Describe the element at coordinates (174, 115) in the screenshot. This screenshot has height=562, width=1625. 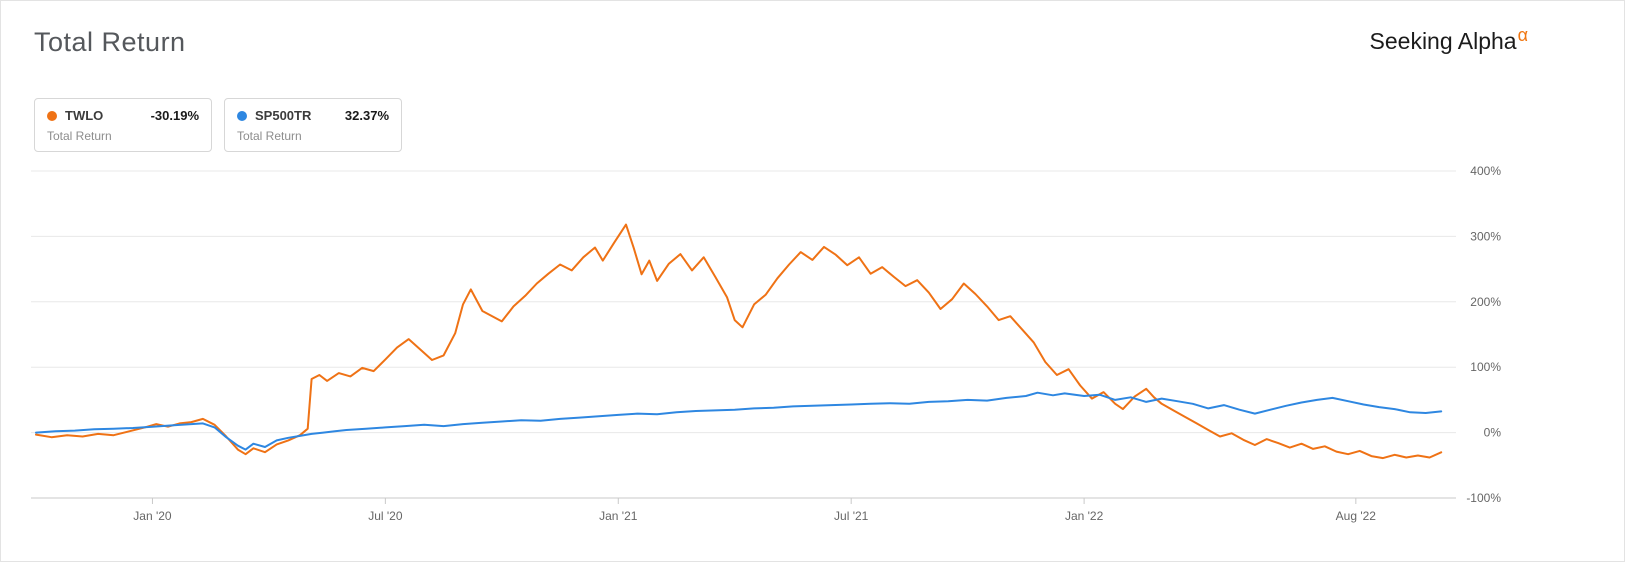
I see `return-value: -30.19%` at that location.